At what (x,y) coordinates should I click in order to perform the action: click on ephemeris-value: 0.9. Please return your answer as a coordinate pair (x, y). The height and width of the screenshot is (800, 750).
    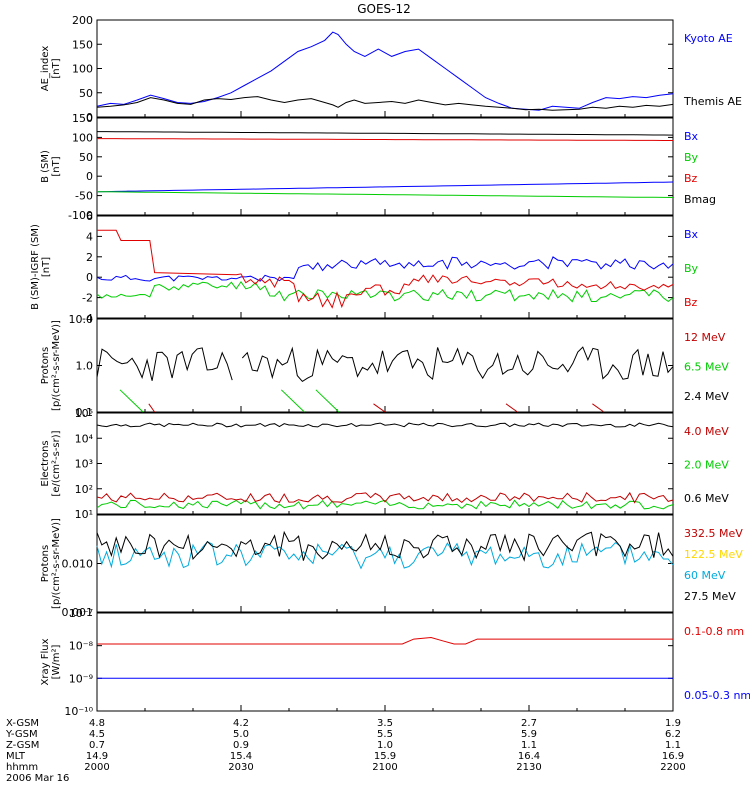
    Looking at the image, I should click on (241, 745).